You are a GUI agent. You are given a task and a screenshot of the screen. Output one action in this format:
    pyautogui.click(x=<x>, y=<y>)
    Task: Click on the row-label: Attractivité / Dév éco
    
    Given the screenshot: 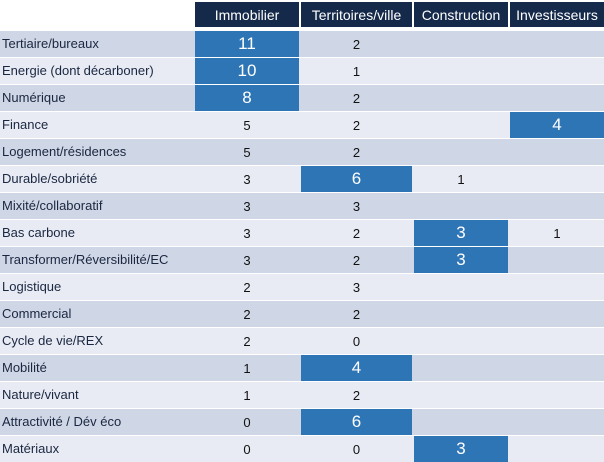 What is the action you would take?
    pyautogui.click(x=62, y=421)
    